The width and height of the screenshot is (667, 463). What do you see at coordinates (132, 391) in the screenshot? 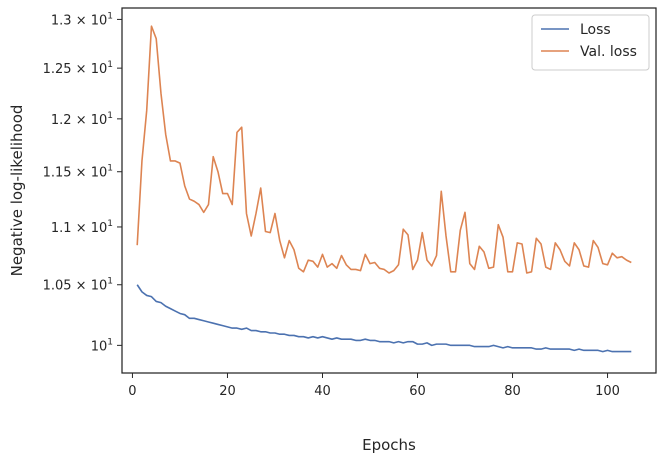
I see `x-tick-label: 0` at bounding box center [132, 391].